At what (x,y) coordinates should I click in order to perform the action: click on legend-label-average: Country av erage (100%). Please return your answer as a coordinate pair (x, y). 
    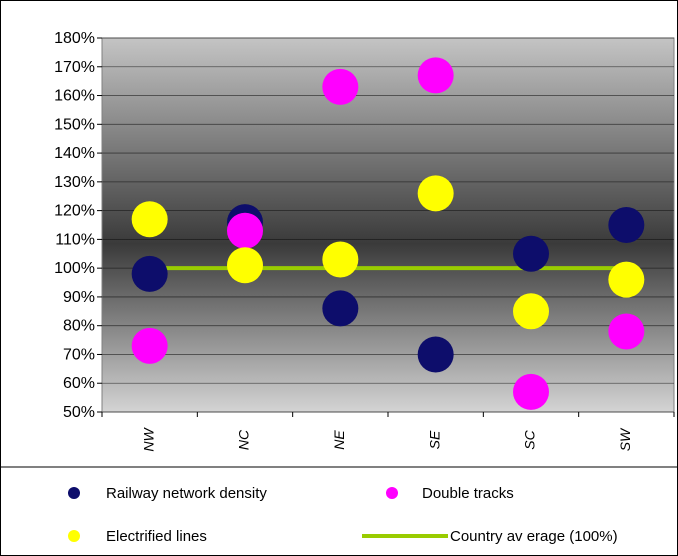
    Looking at the image, I should click on (534, 536).